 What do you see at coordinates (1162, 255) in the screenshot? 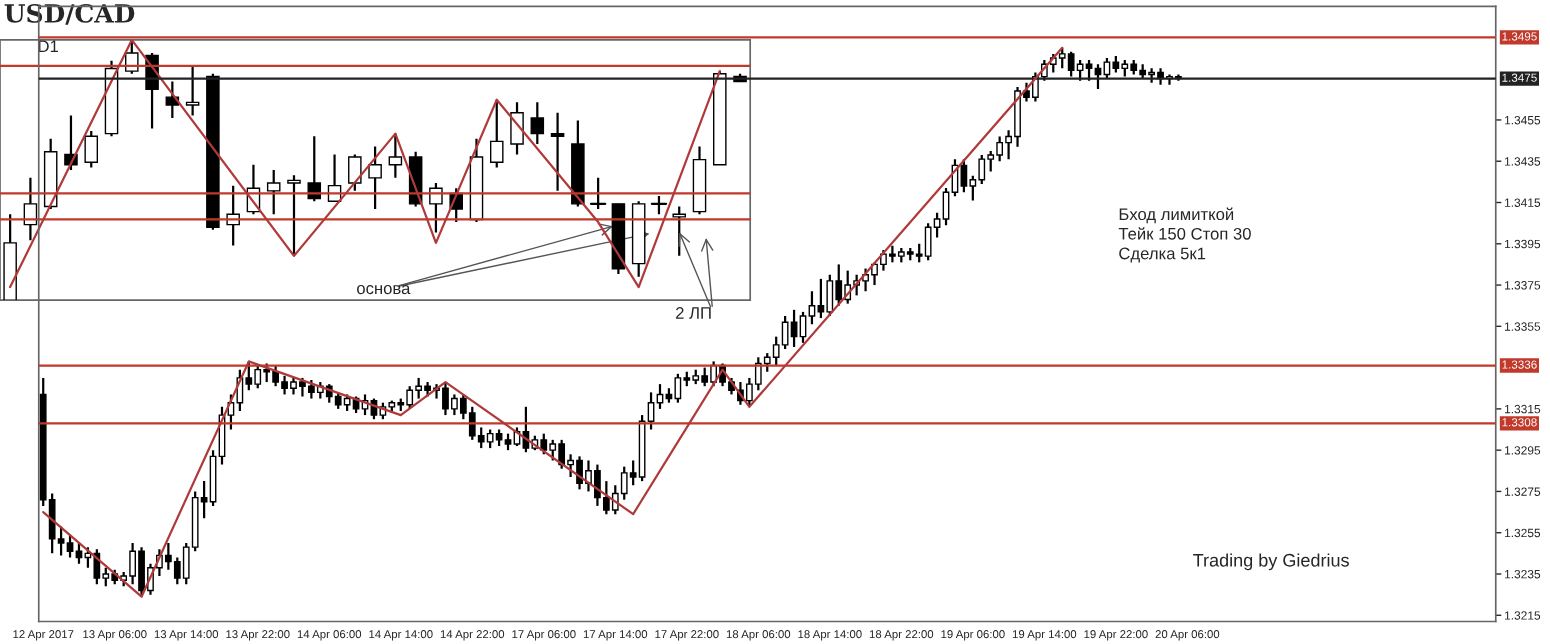
I see `annotation: Сделка 5к1` at bounding box center [1162, 255].